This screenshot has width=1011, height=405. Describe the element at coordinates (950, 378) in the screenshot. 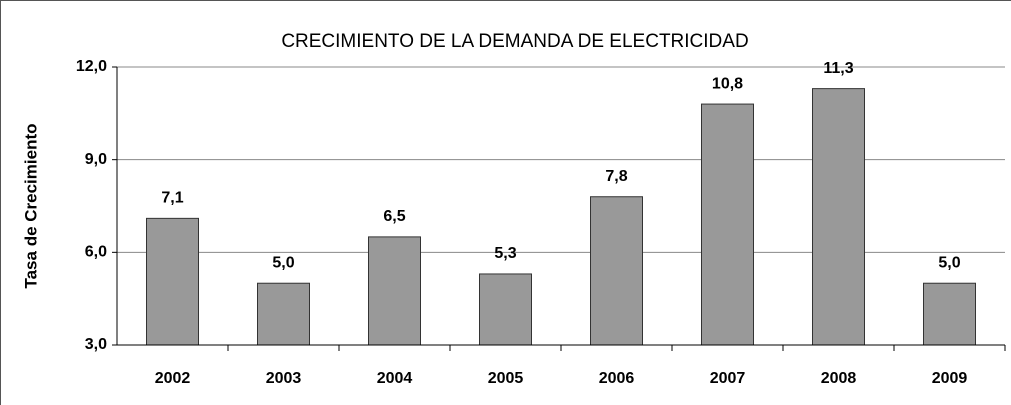

I see `x-tick-label: 2009` at that location.